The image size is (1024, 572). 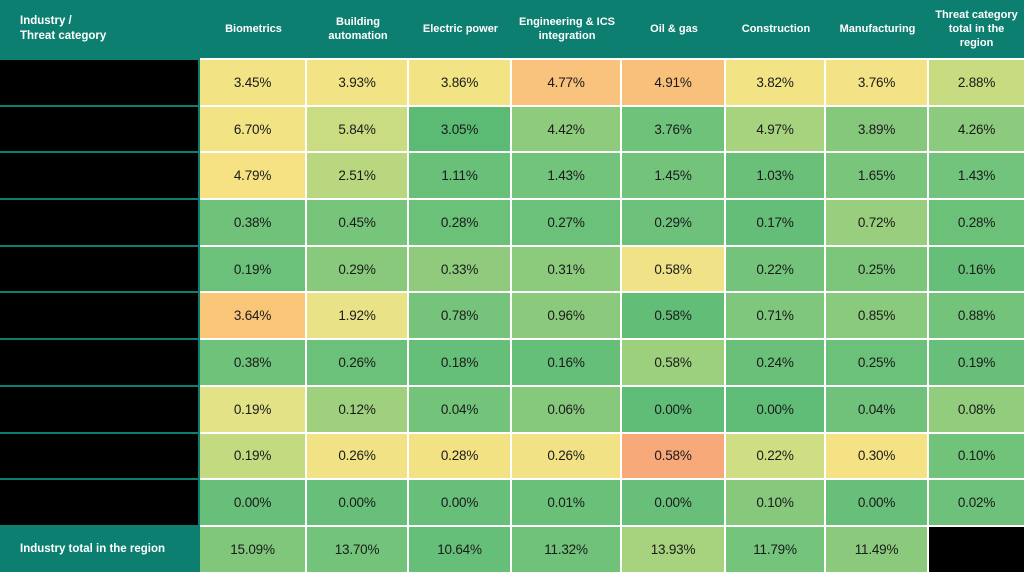 I want to click on column-header-manufacturing: Manufacturing, so click(x=877, y=29).